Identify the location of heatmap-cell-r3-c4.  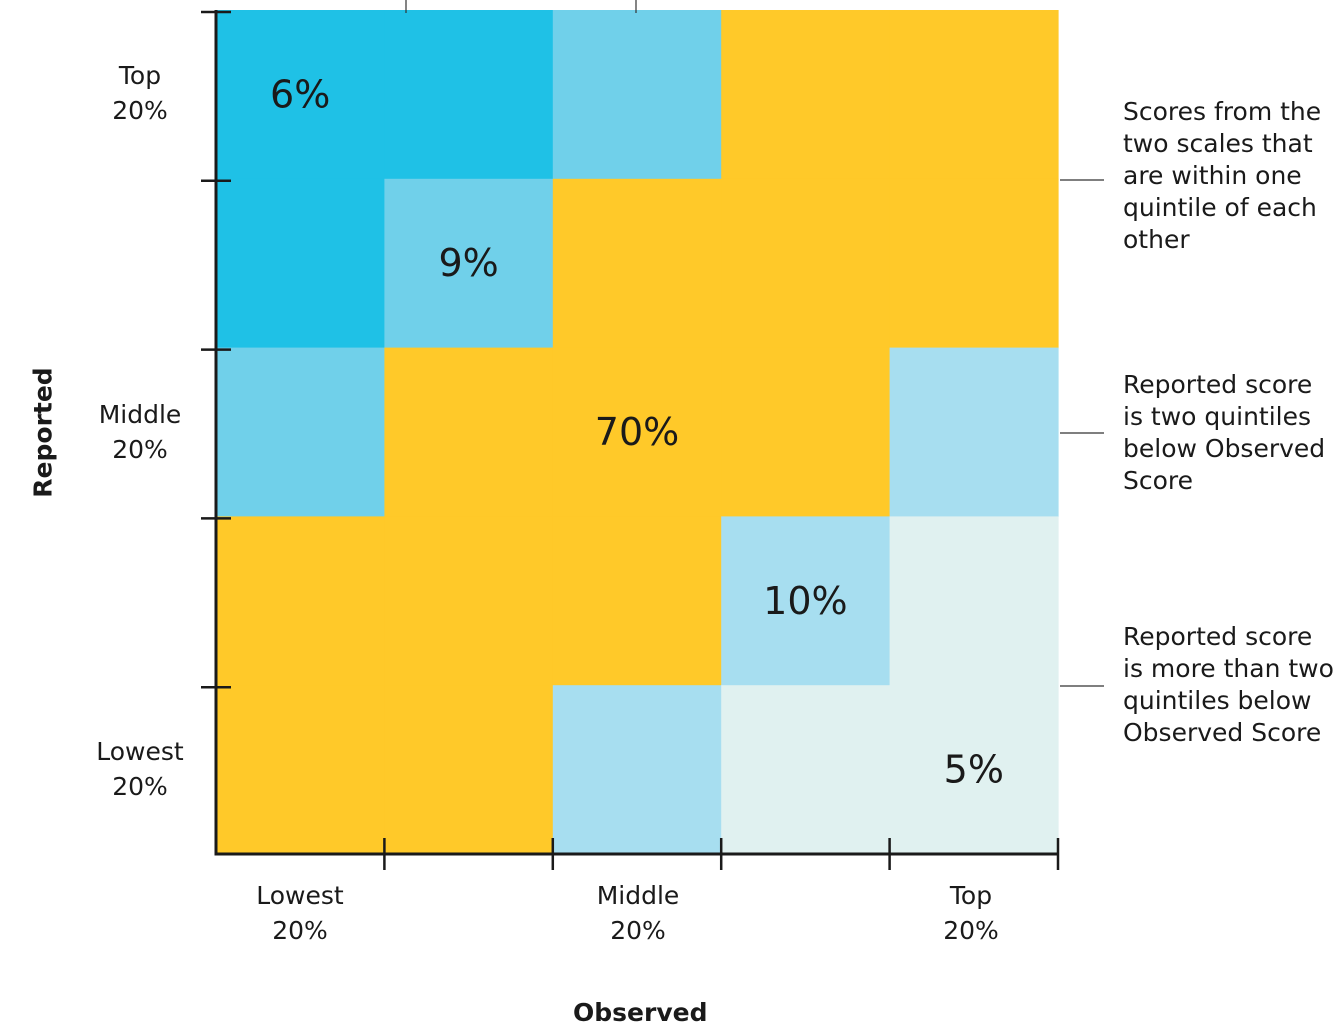
(974, 601).